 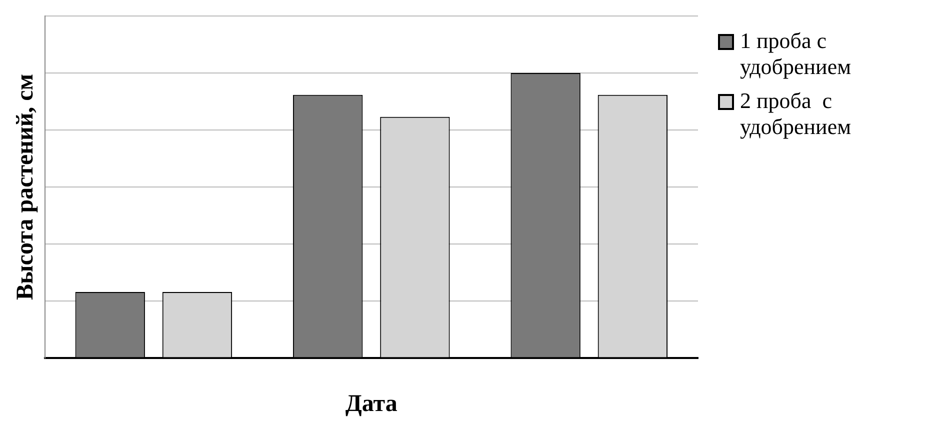 What do you see at coordinates (796, 54) in the screenshot?
I see `legend-label: 1 проба с удобрением` at bounding box center [796, 54].